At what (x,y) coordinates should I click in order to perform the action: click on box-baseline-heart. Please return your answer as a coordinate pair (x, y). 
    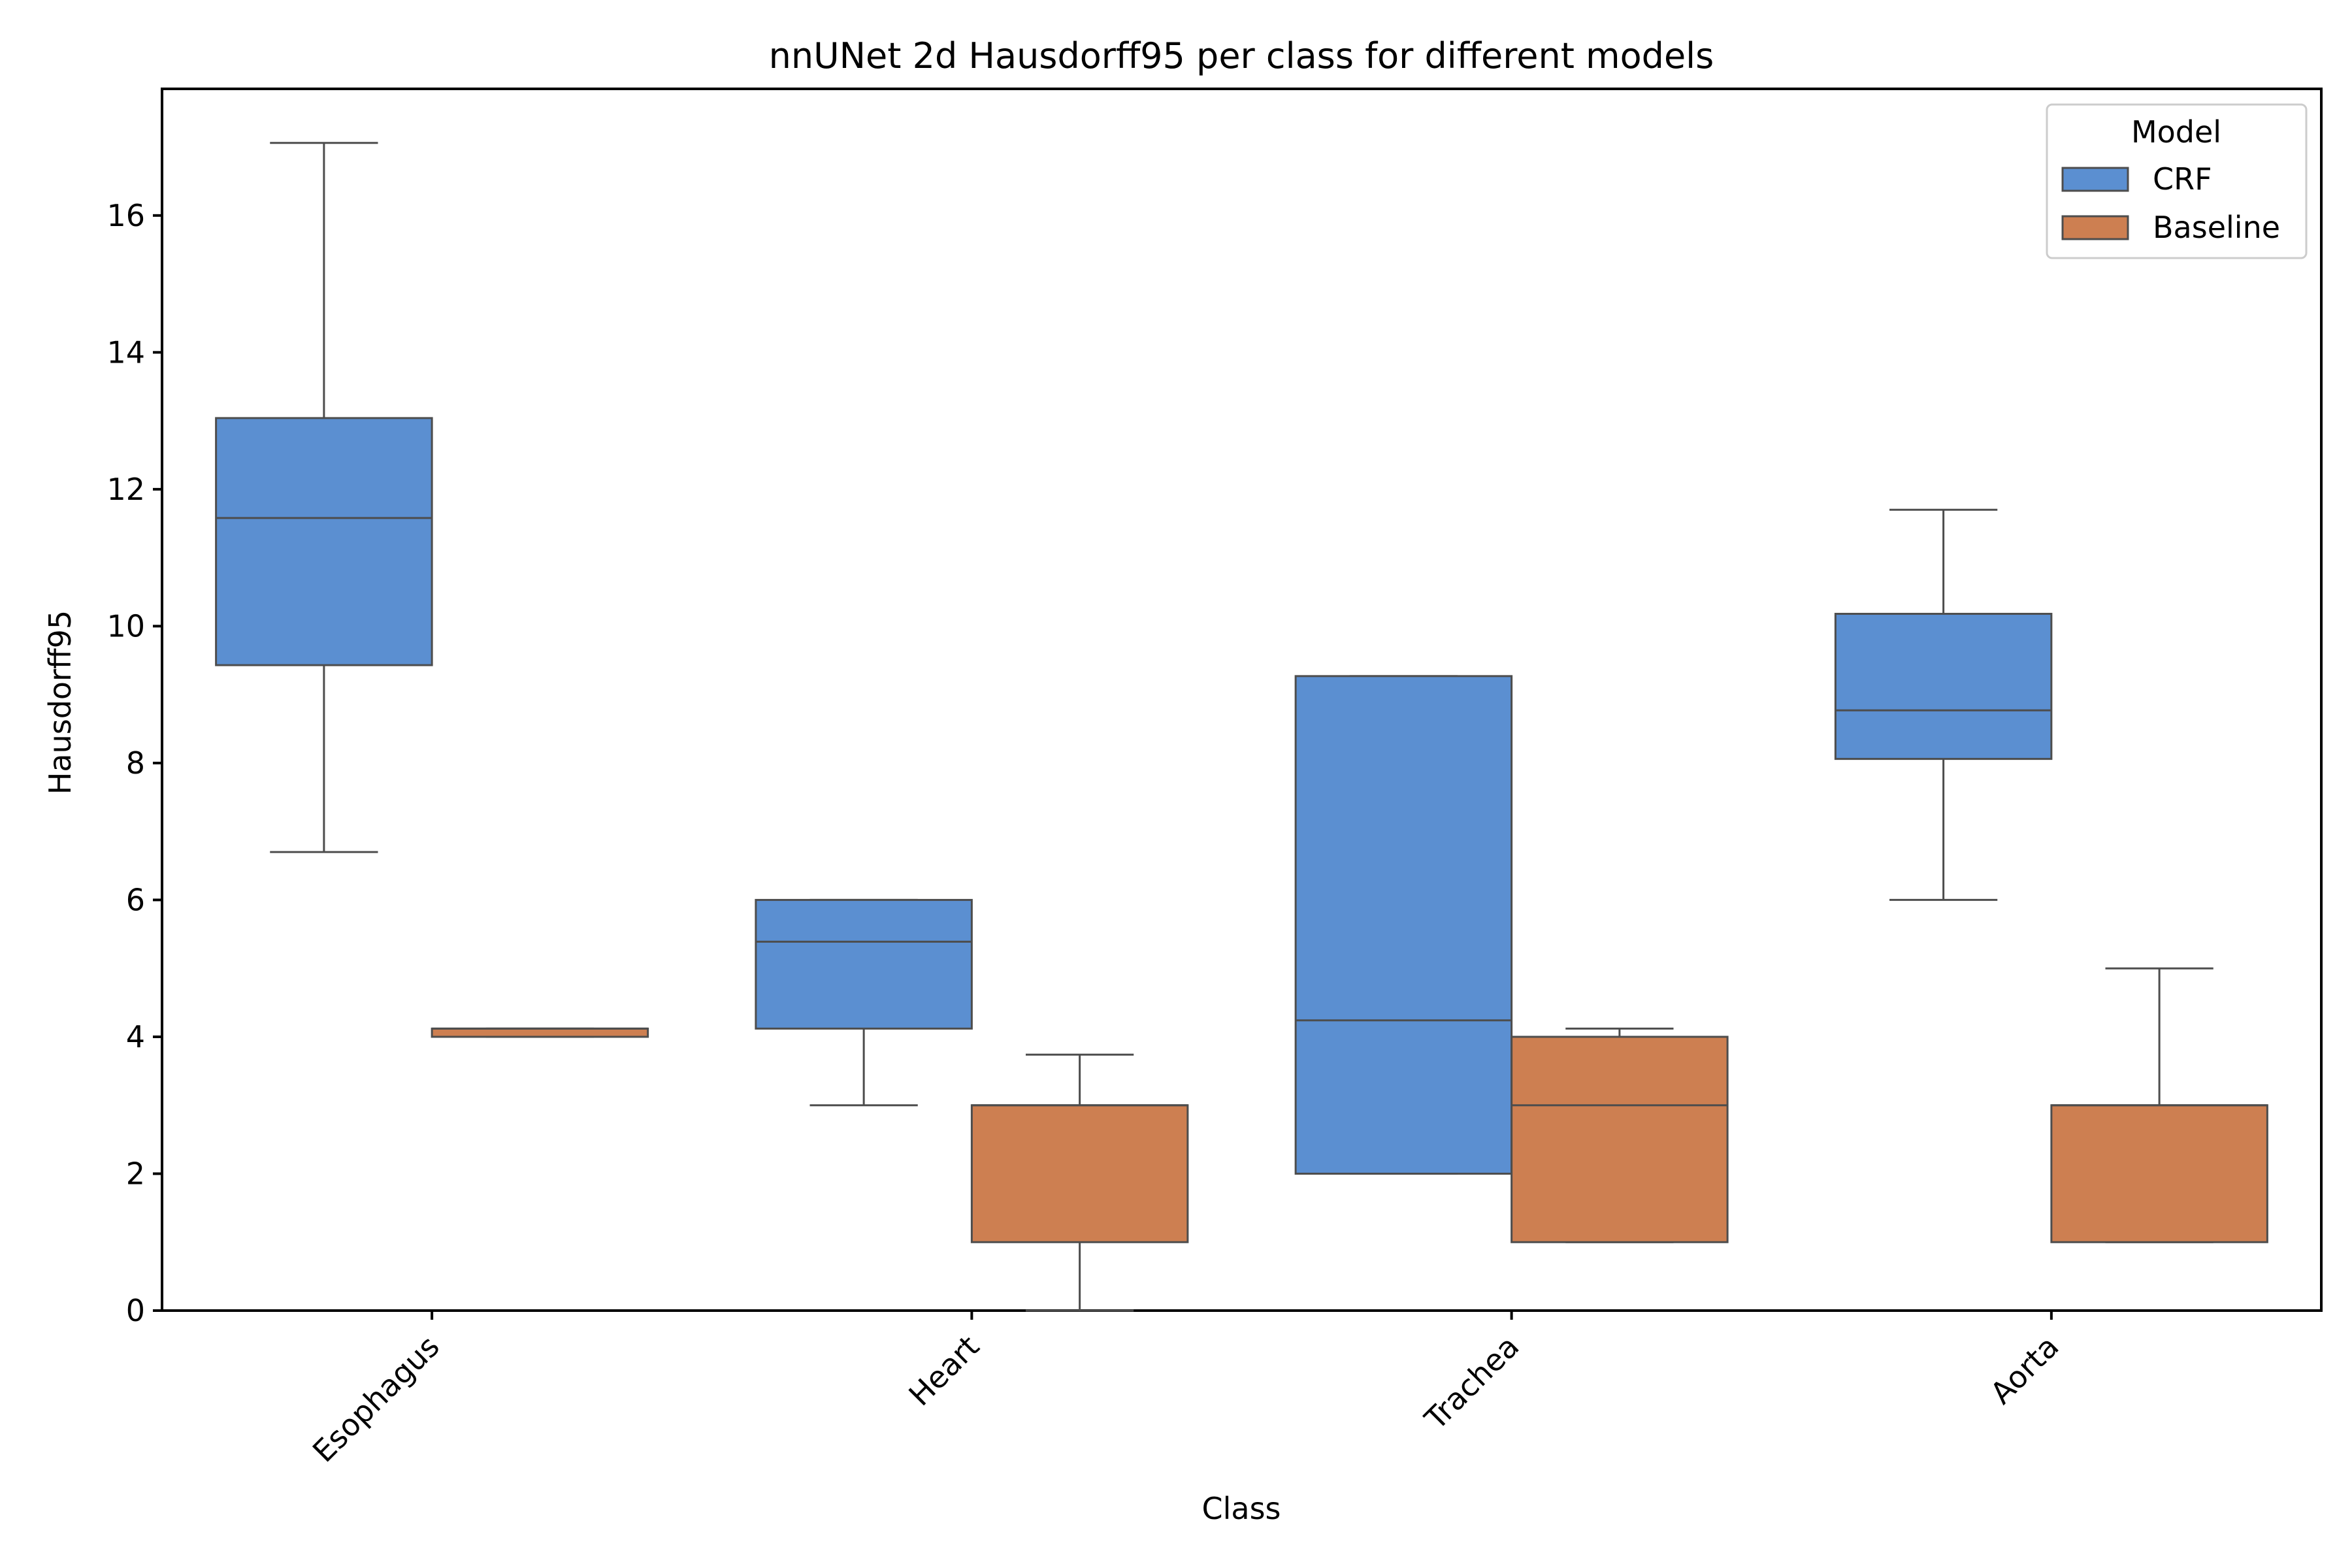
    Looking at the image, I should click on (1079, 1182).